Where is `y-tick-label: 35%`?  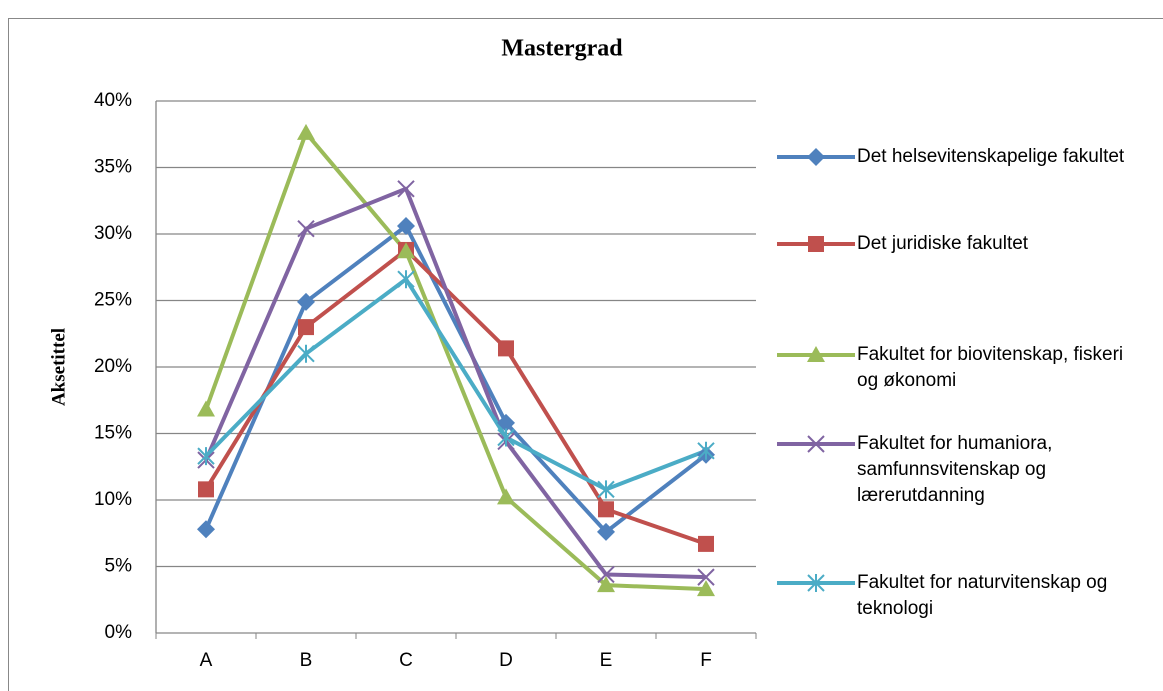 y-tick-label: 35% is located at coordinates (113, 167).